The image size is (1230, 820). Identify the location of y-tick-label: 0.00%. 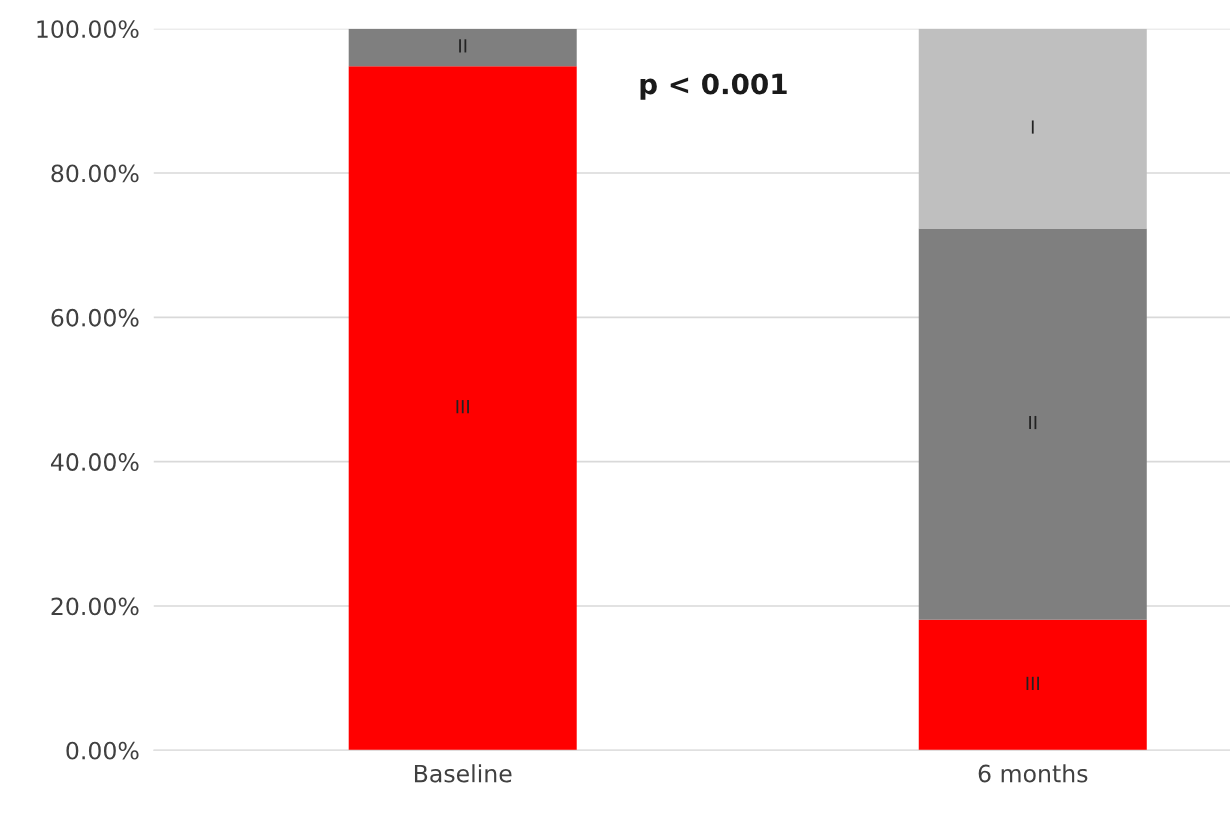
(102, 750).